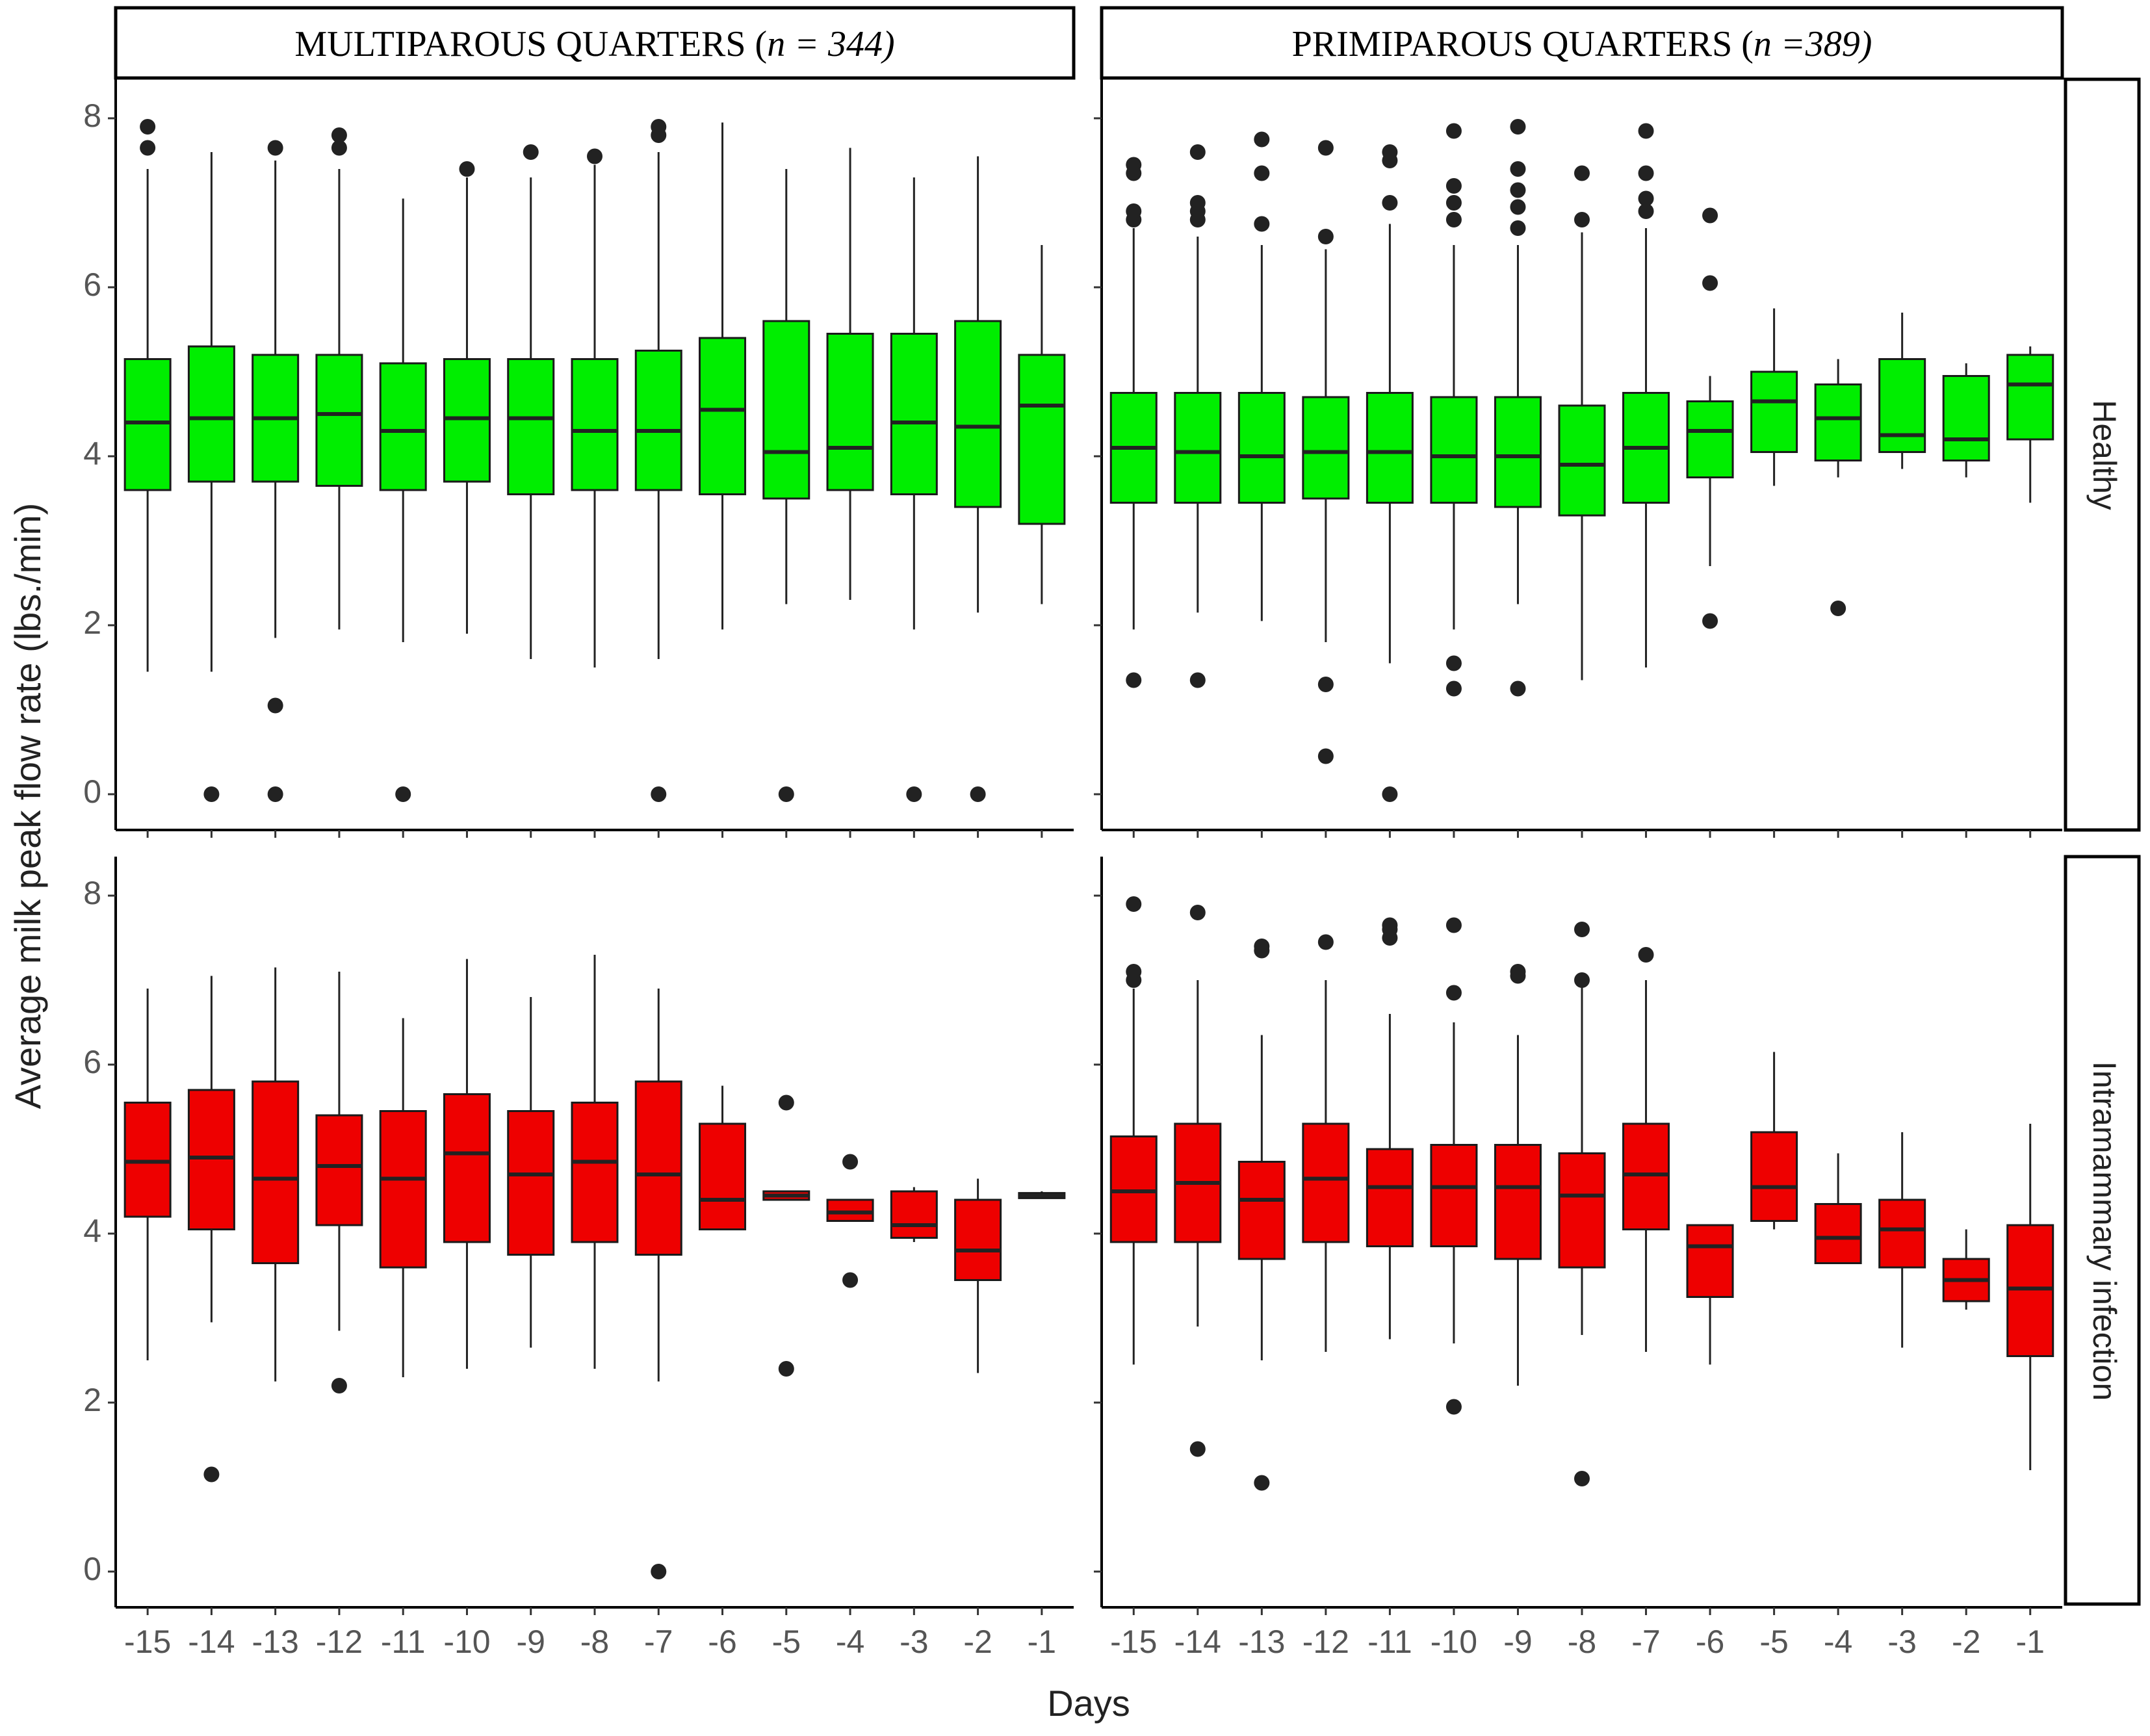 The height and width of the screenshot is (1736, 2150). I want to click on panel-r0-c1-box--11, so click(1390, 448).